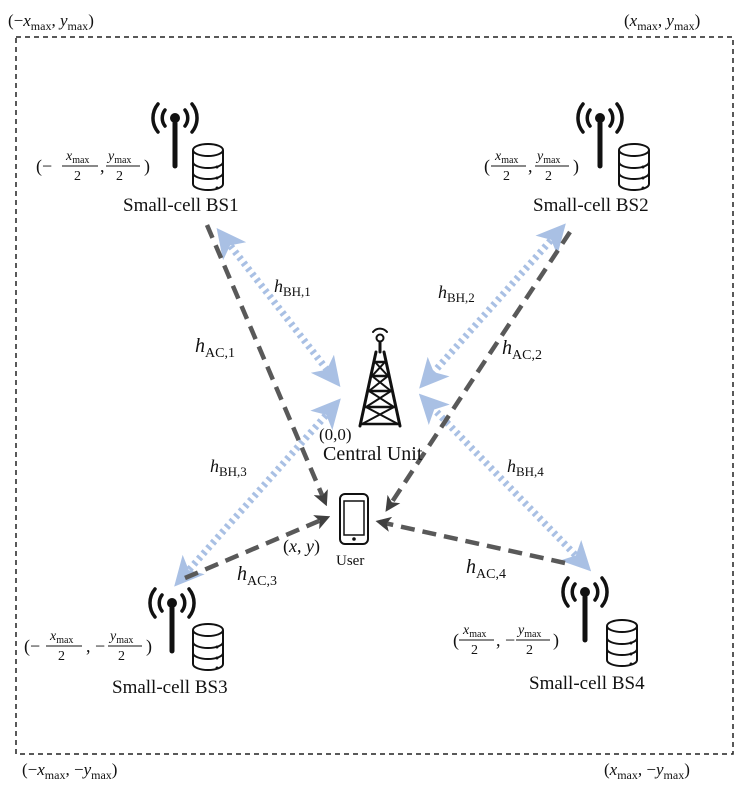 Image resolution: width=749 pixels, height=789 pixels. I want to click on svg-text: hBH,4, so click(525, 467).